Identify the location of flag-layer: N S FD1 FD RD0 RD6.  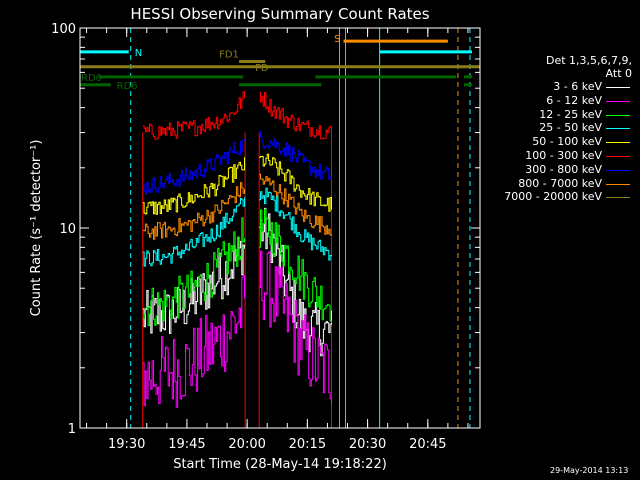
(280, 63).